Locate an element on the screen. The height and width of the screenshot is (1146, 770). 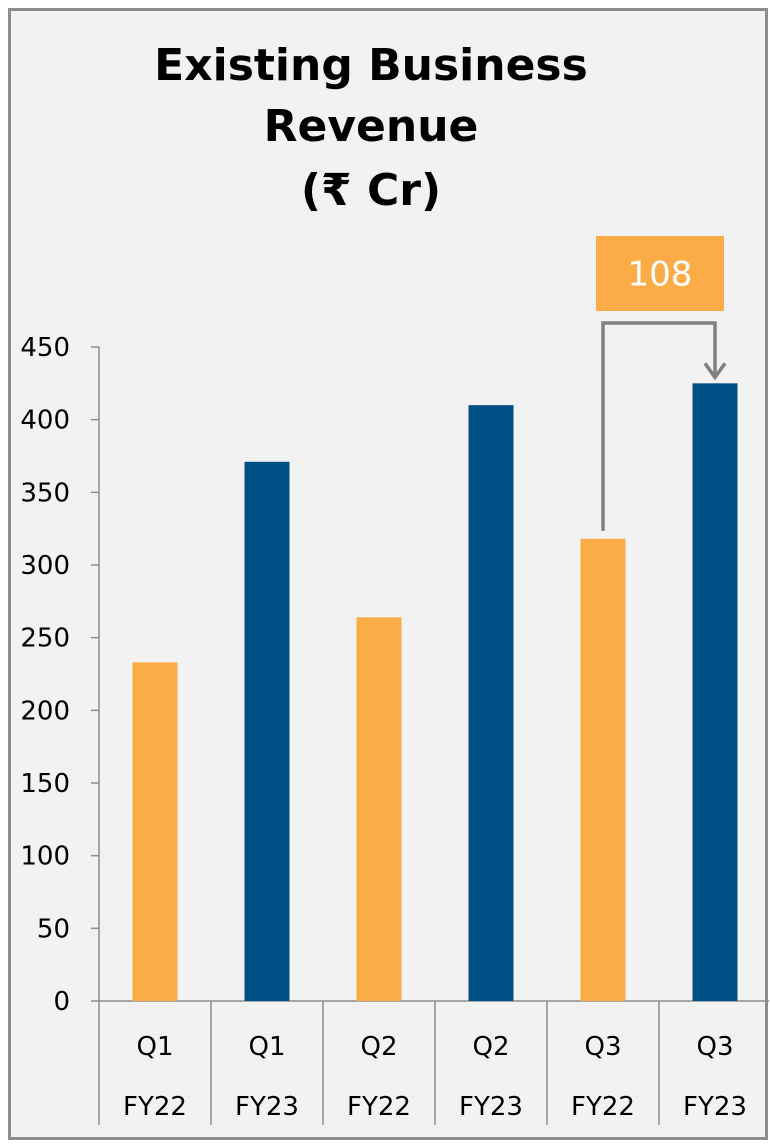
y-tick-label: 250 is located at coordinates (45, 639).